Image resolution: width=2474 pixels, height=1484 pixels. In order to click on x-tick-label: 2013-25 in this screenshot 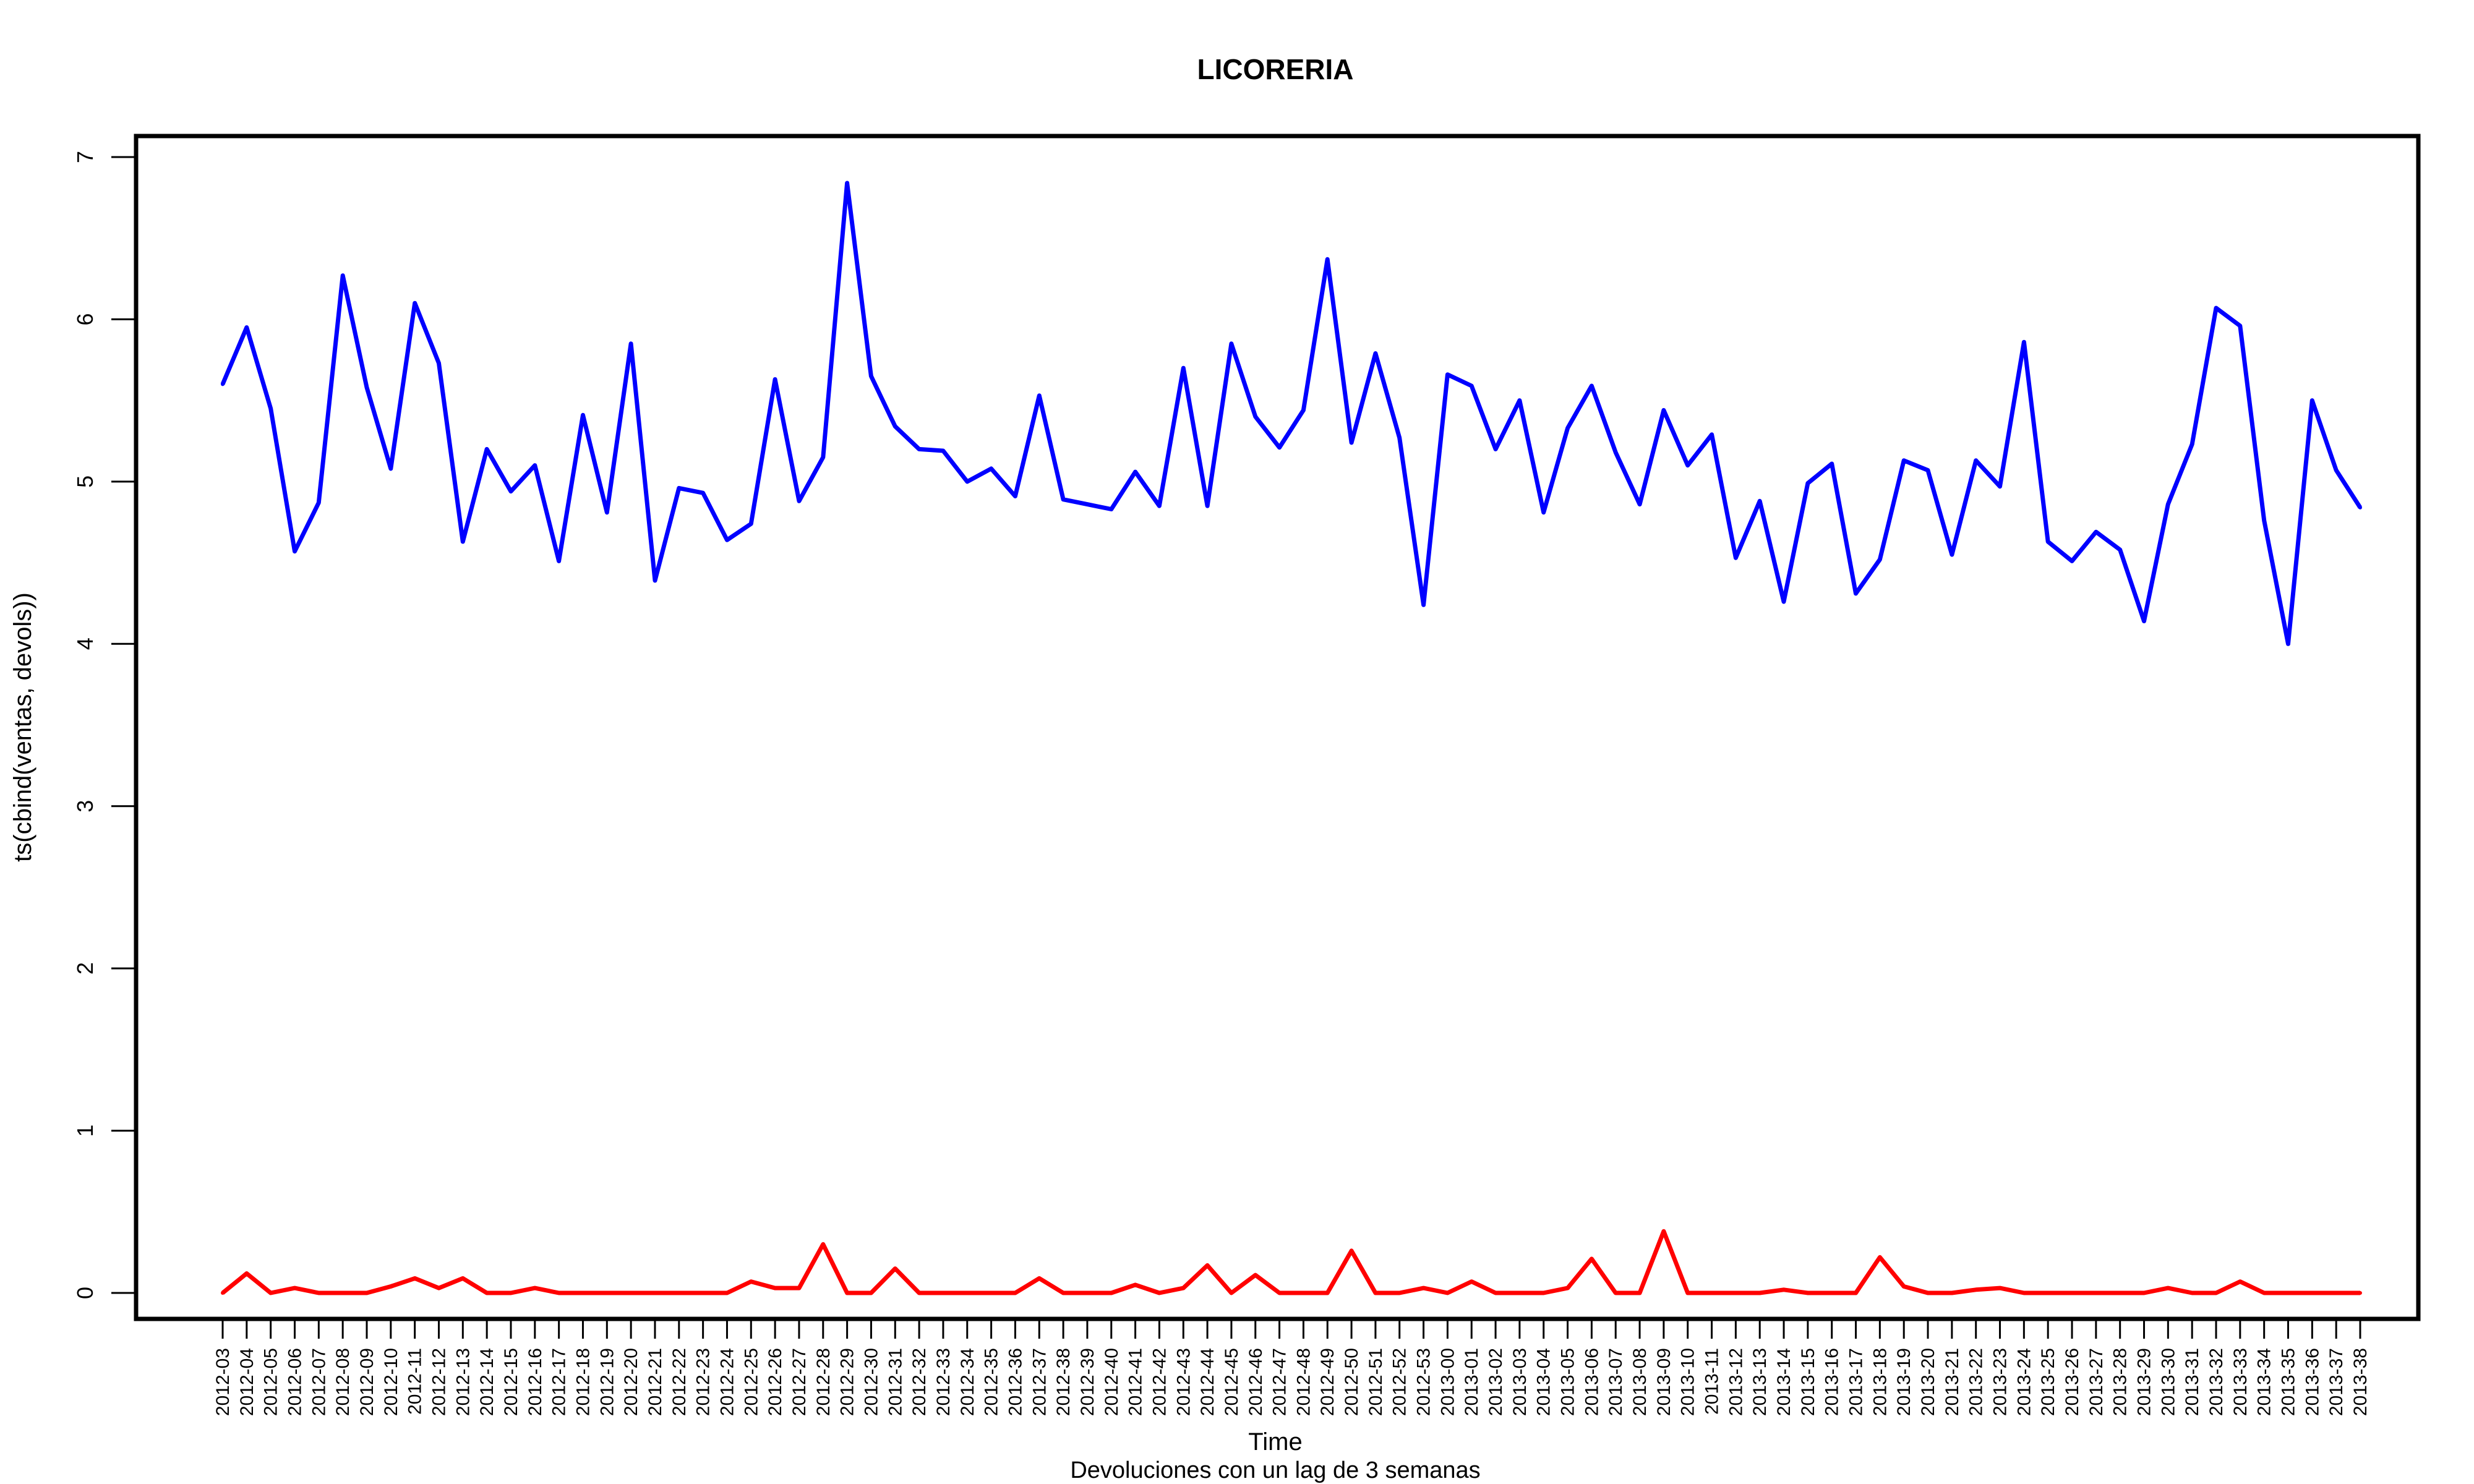, I will do `click(2048, 1382)`.